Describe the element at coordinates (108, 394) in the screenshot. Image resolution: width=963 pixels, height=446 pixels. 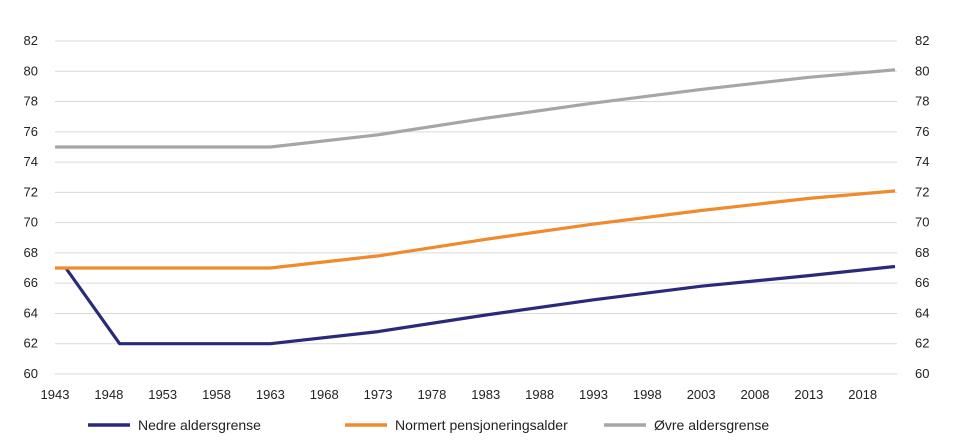
I see `x-tick-label: 1948` at that location.